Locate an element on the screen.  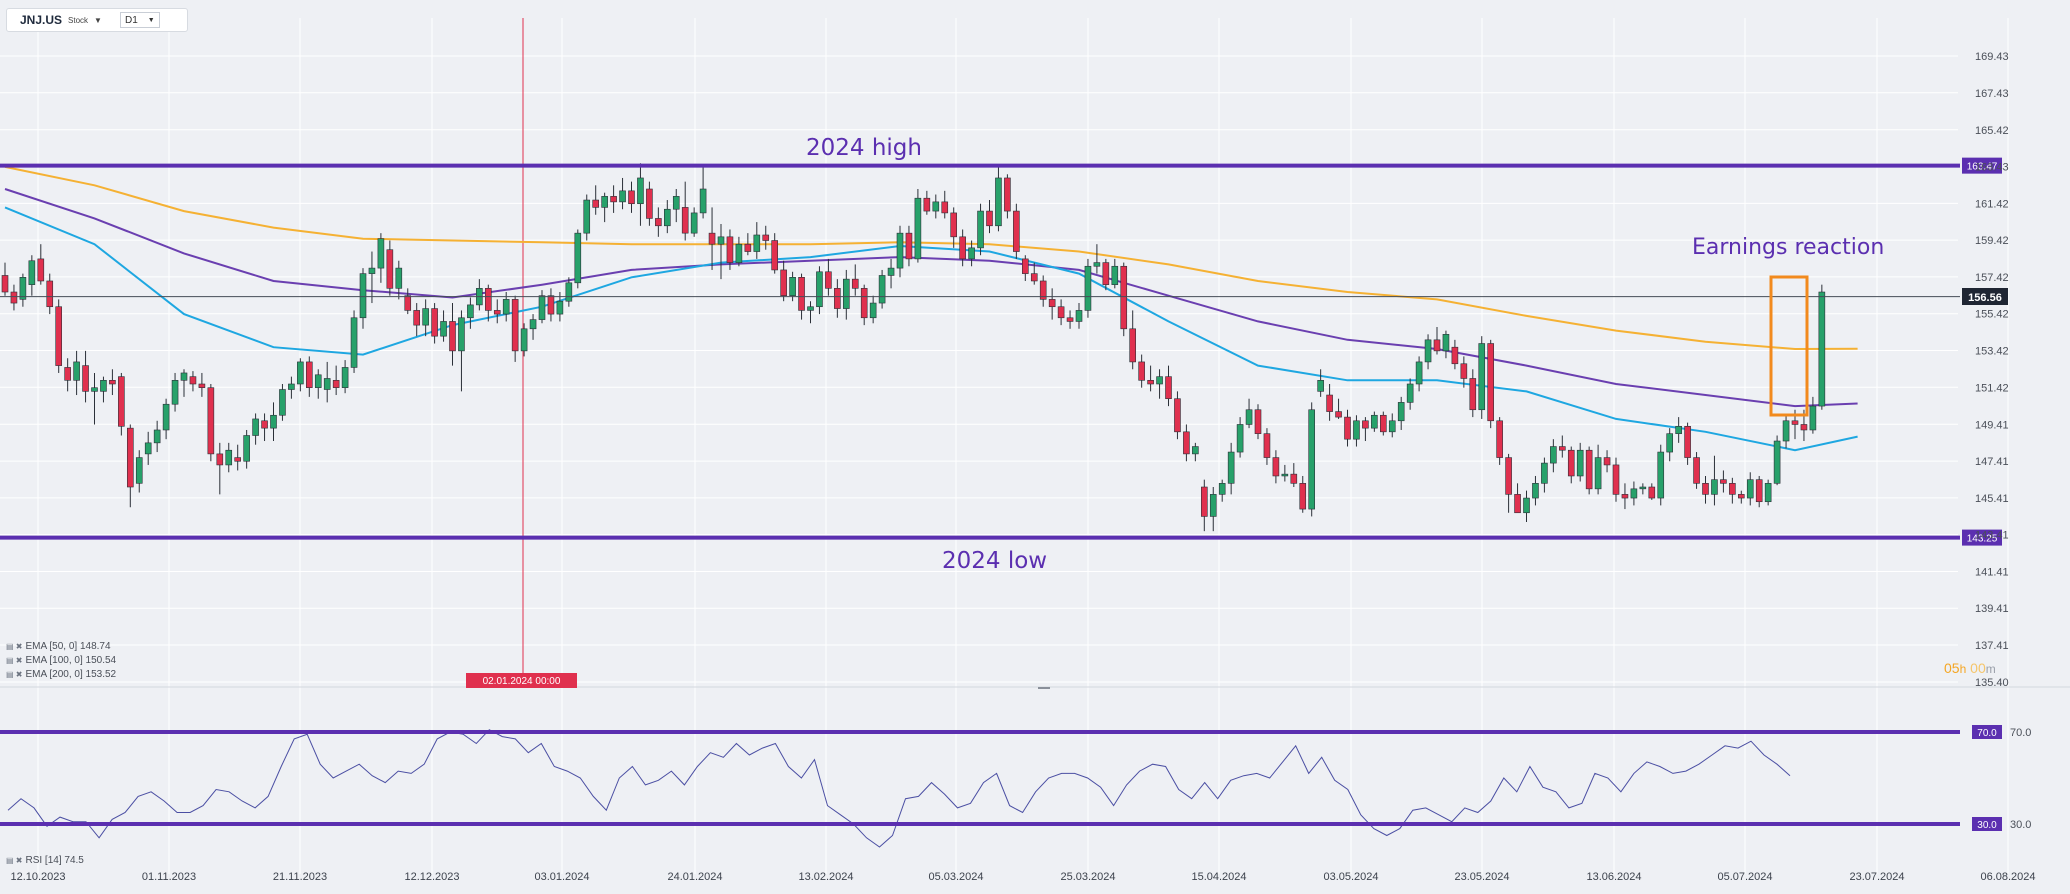
indicator-label: RSI [14] 74.5 is located at coordinates (54, 860).